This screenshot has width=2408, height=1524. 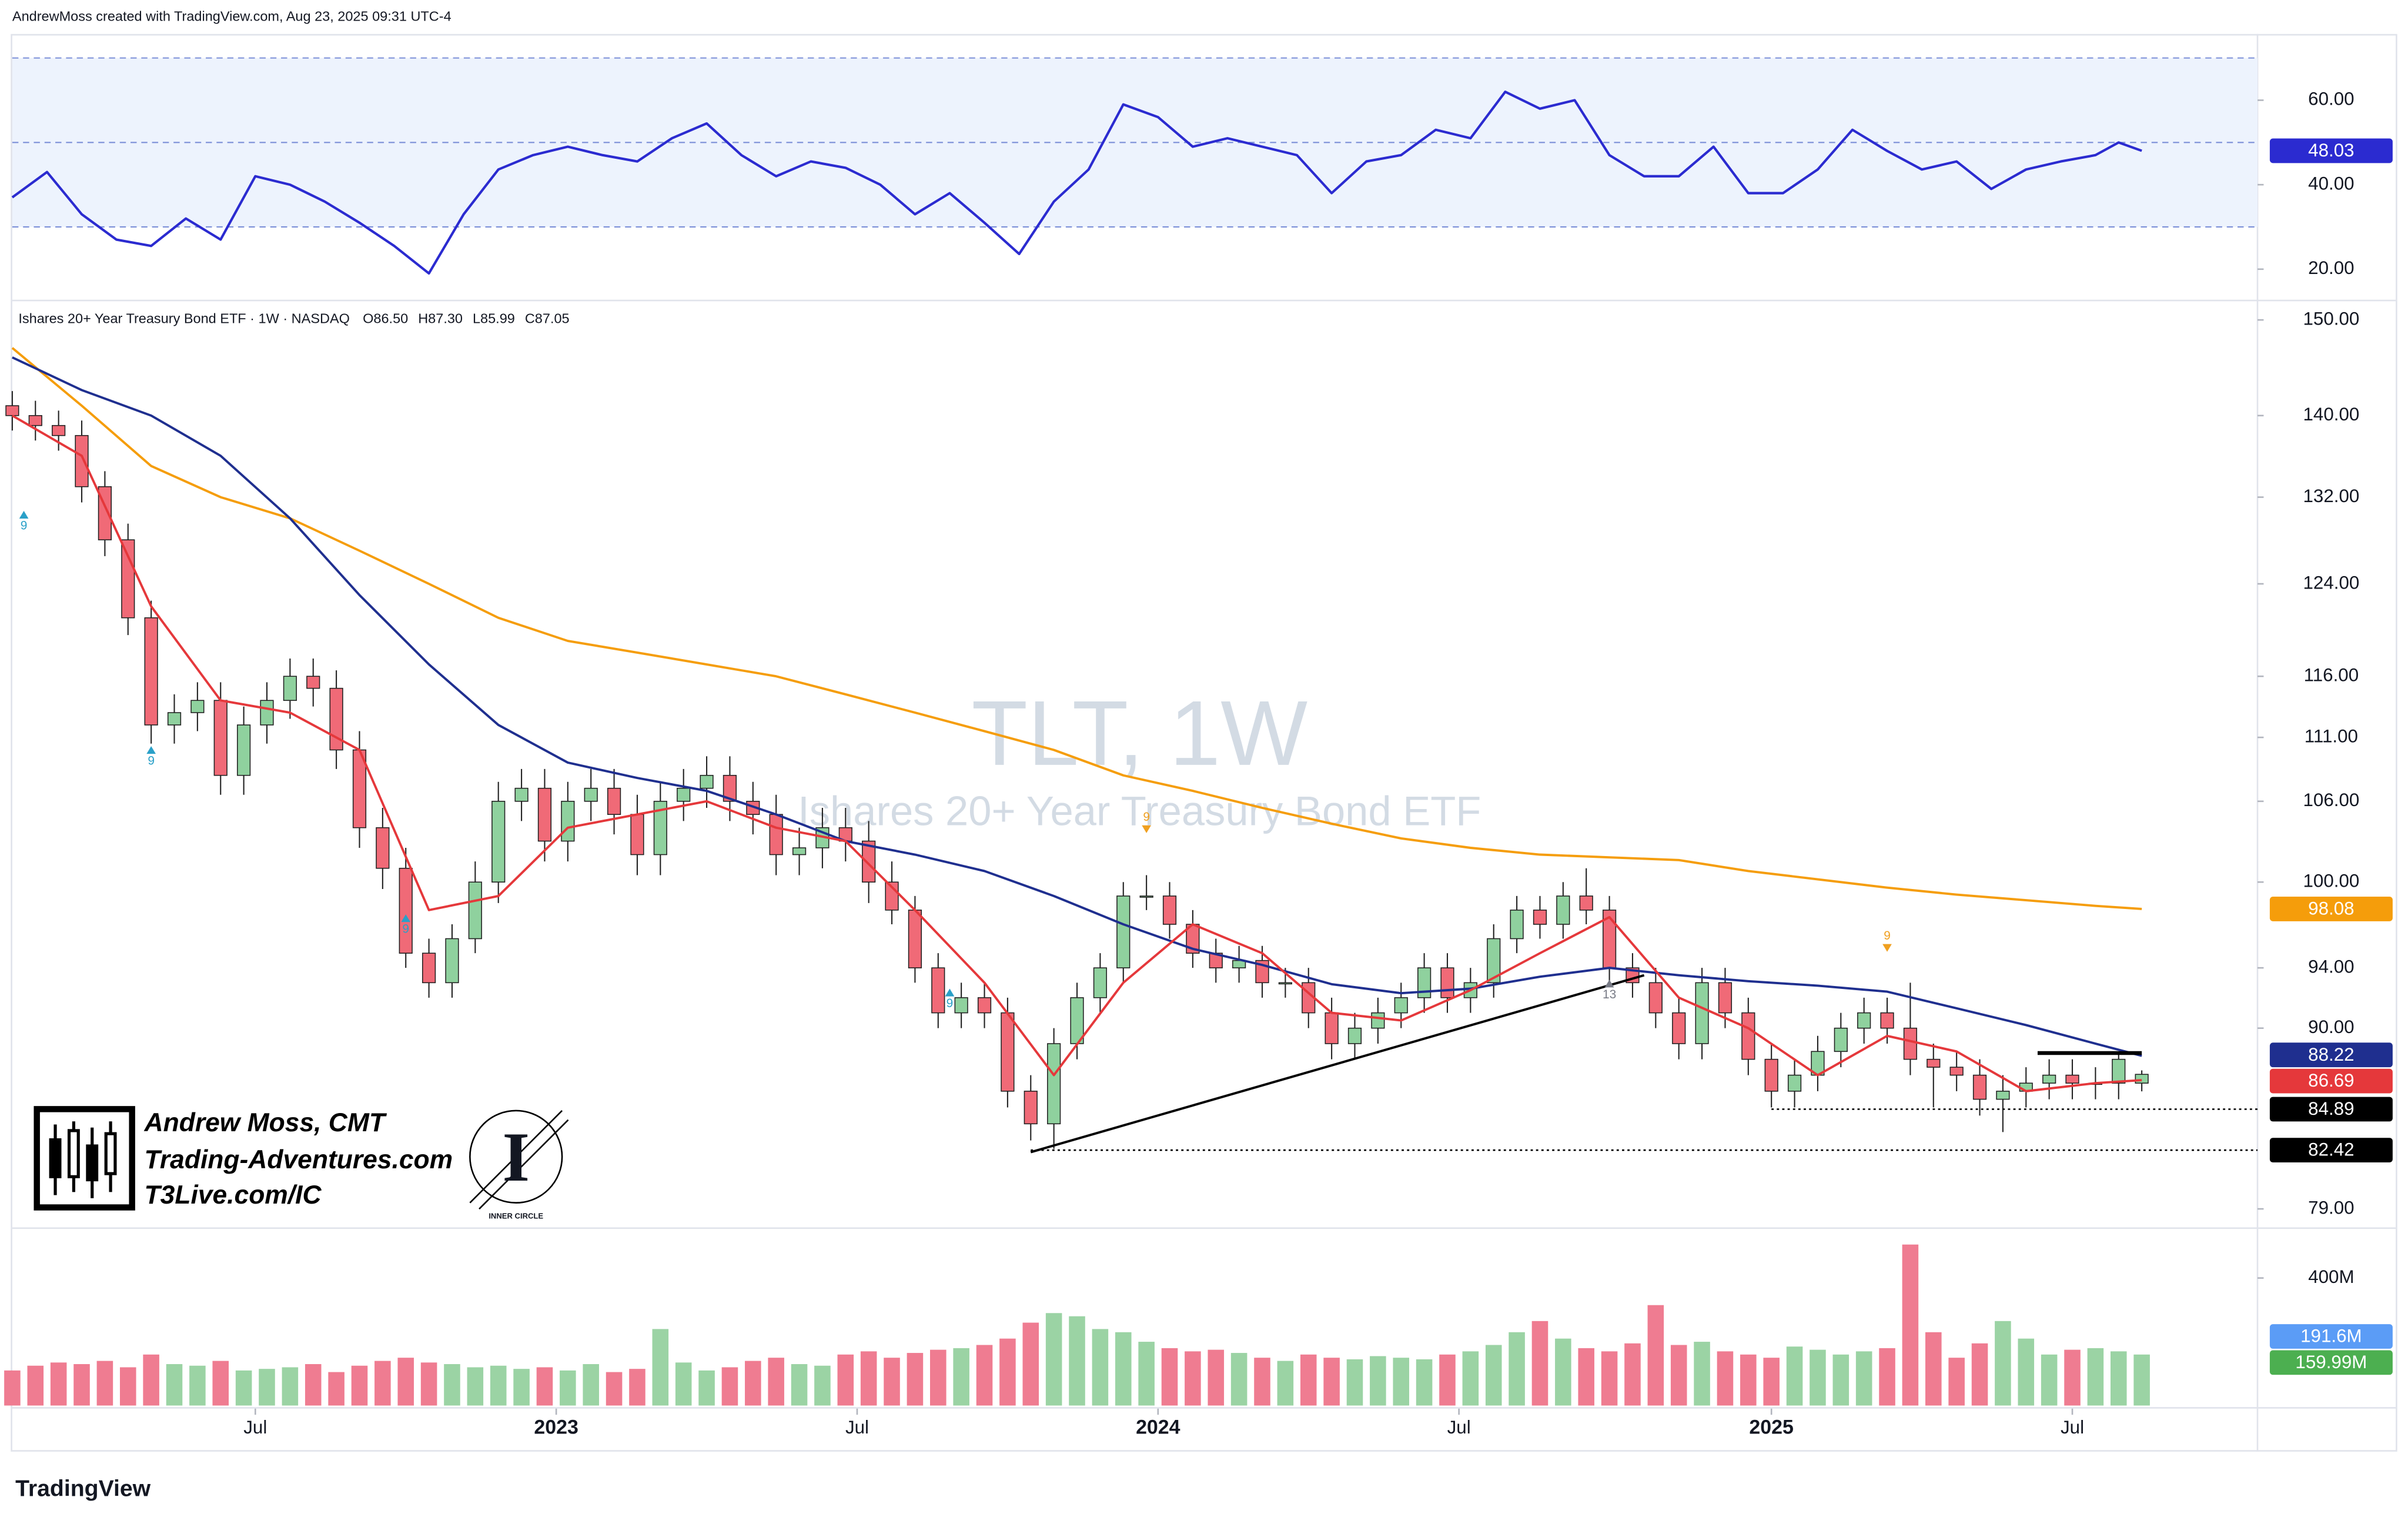 I want to click on y-tick-label: 100.00, so click(x=2331, y=881).